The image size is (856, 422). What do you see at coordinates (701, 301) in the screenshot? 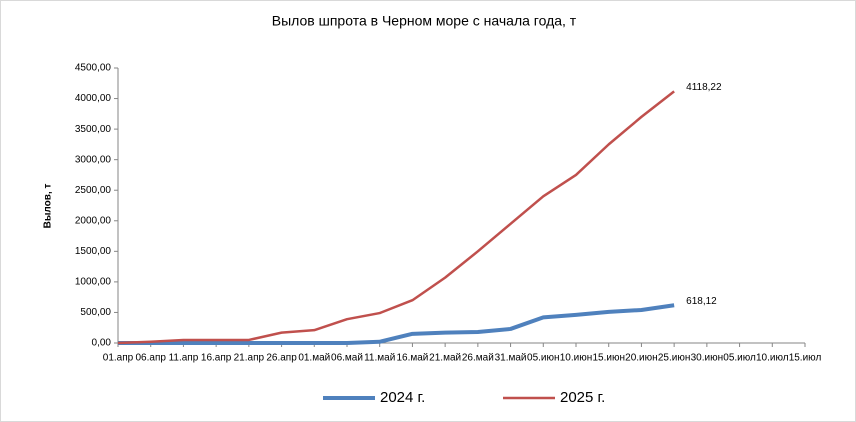
I see `data-label: 618,12` at bounding box center [701, 301].